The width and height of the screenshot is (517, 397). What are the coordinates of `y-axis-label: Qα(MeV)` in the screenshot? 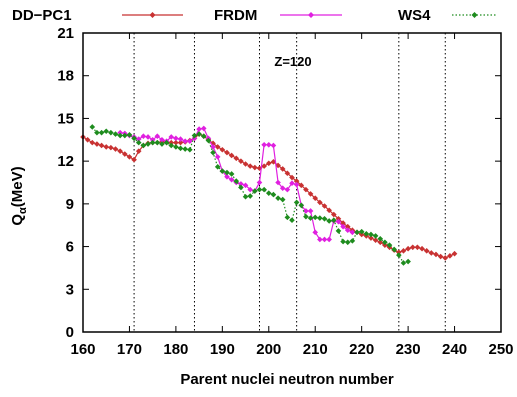 It's located at (19, 195).